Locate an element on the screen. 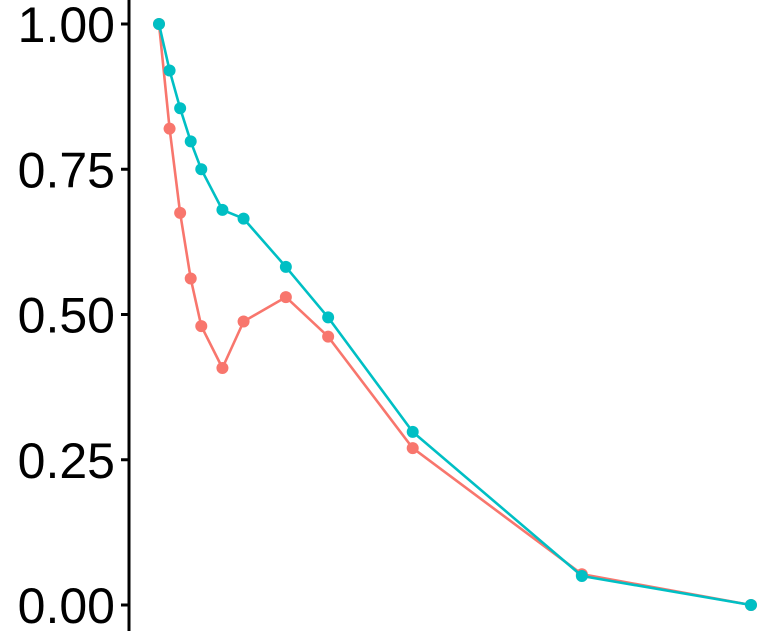  y-tick-label: 1.00 is located at coordinates (66, 26).